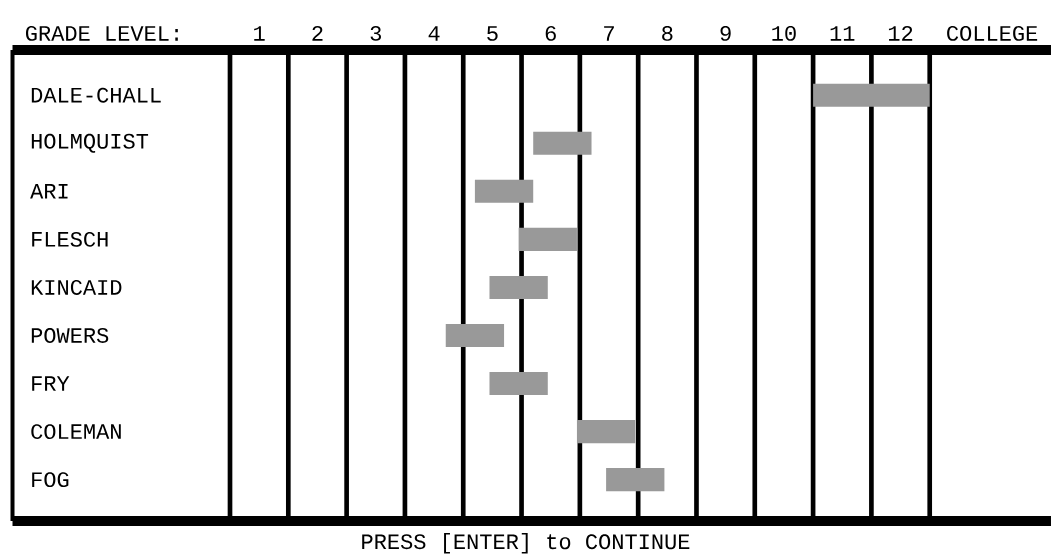 The image size is (1051, 556). I want to click on x-tick-label: 7, so click(609, 33).